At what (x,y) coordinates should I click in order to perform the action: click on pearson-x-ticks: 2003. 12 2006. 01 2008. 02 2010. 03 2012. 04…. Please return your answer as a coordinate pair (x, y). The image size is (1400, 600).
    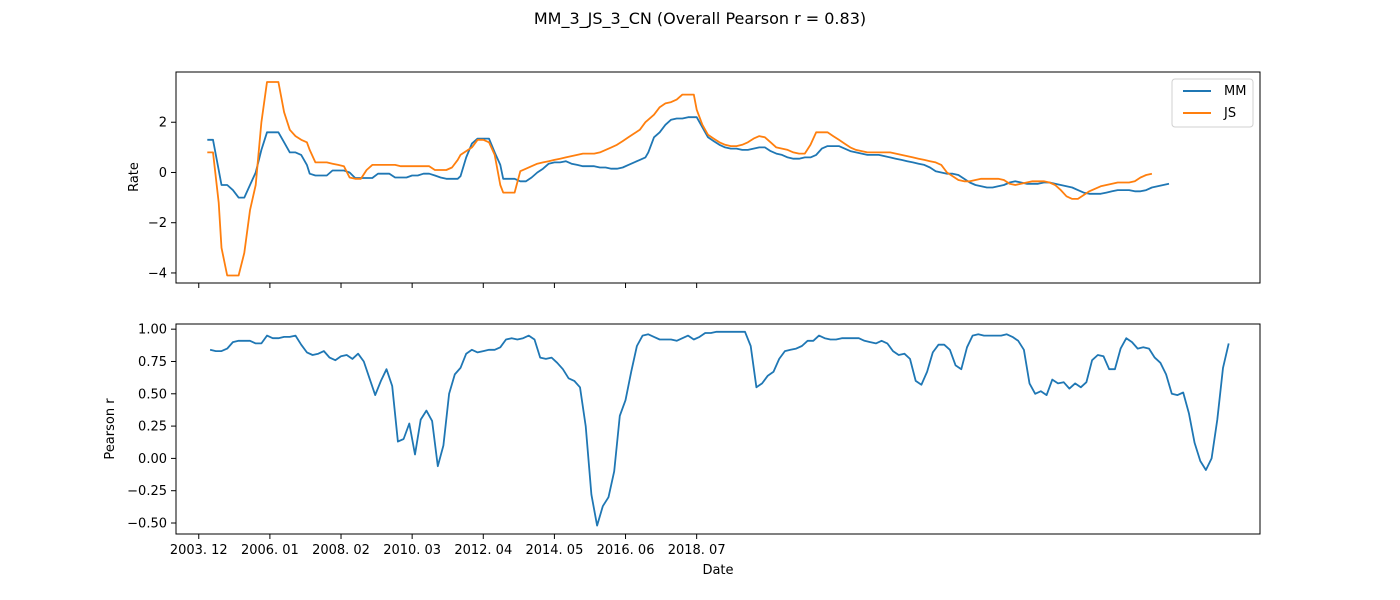
    Looking at the image, I should click on (448, 546).